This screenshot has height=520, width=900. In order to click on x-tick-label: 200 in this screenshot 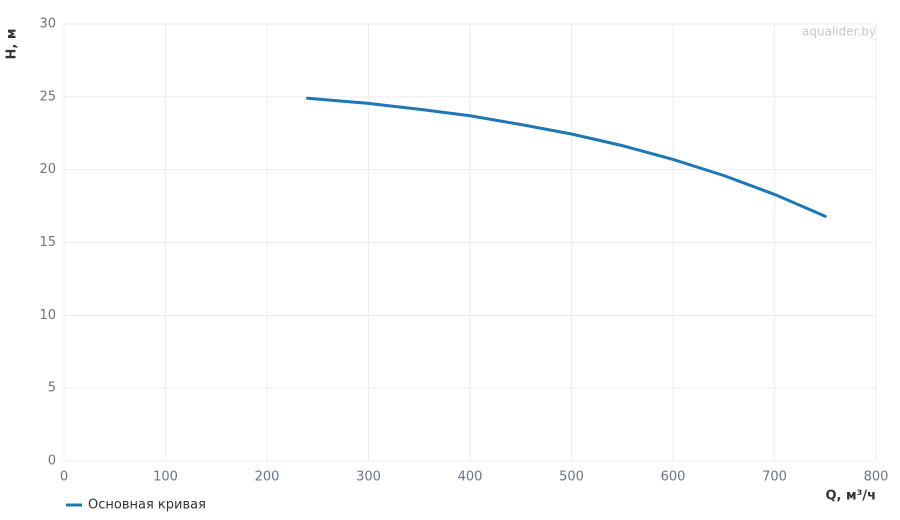, I will do `click(267, 477)`.